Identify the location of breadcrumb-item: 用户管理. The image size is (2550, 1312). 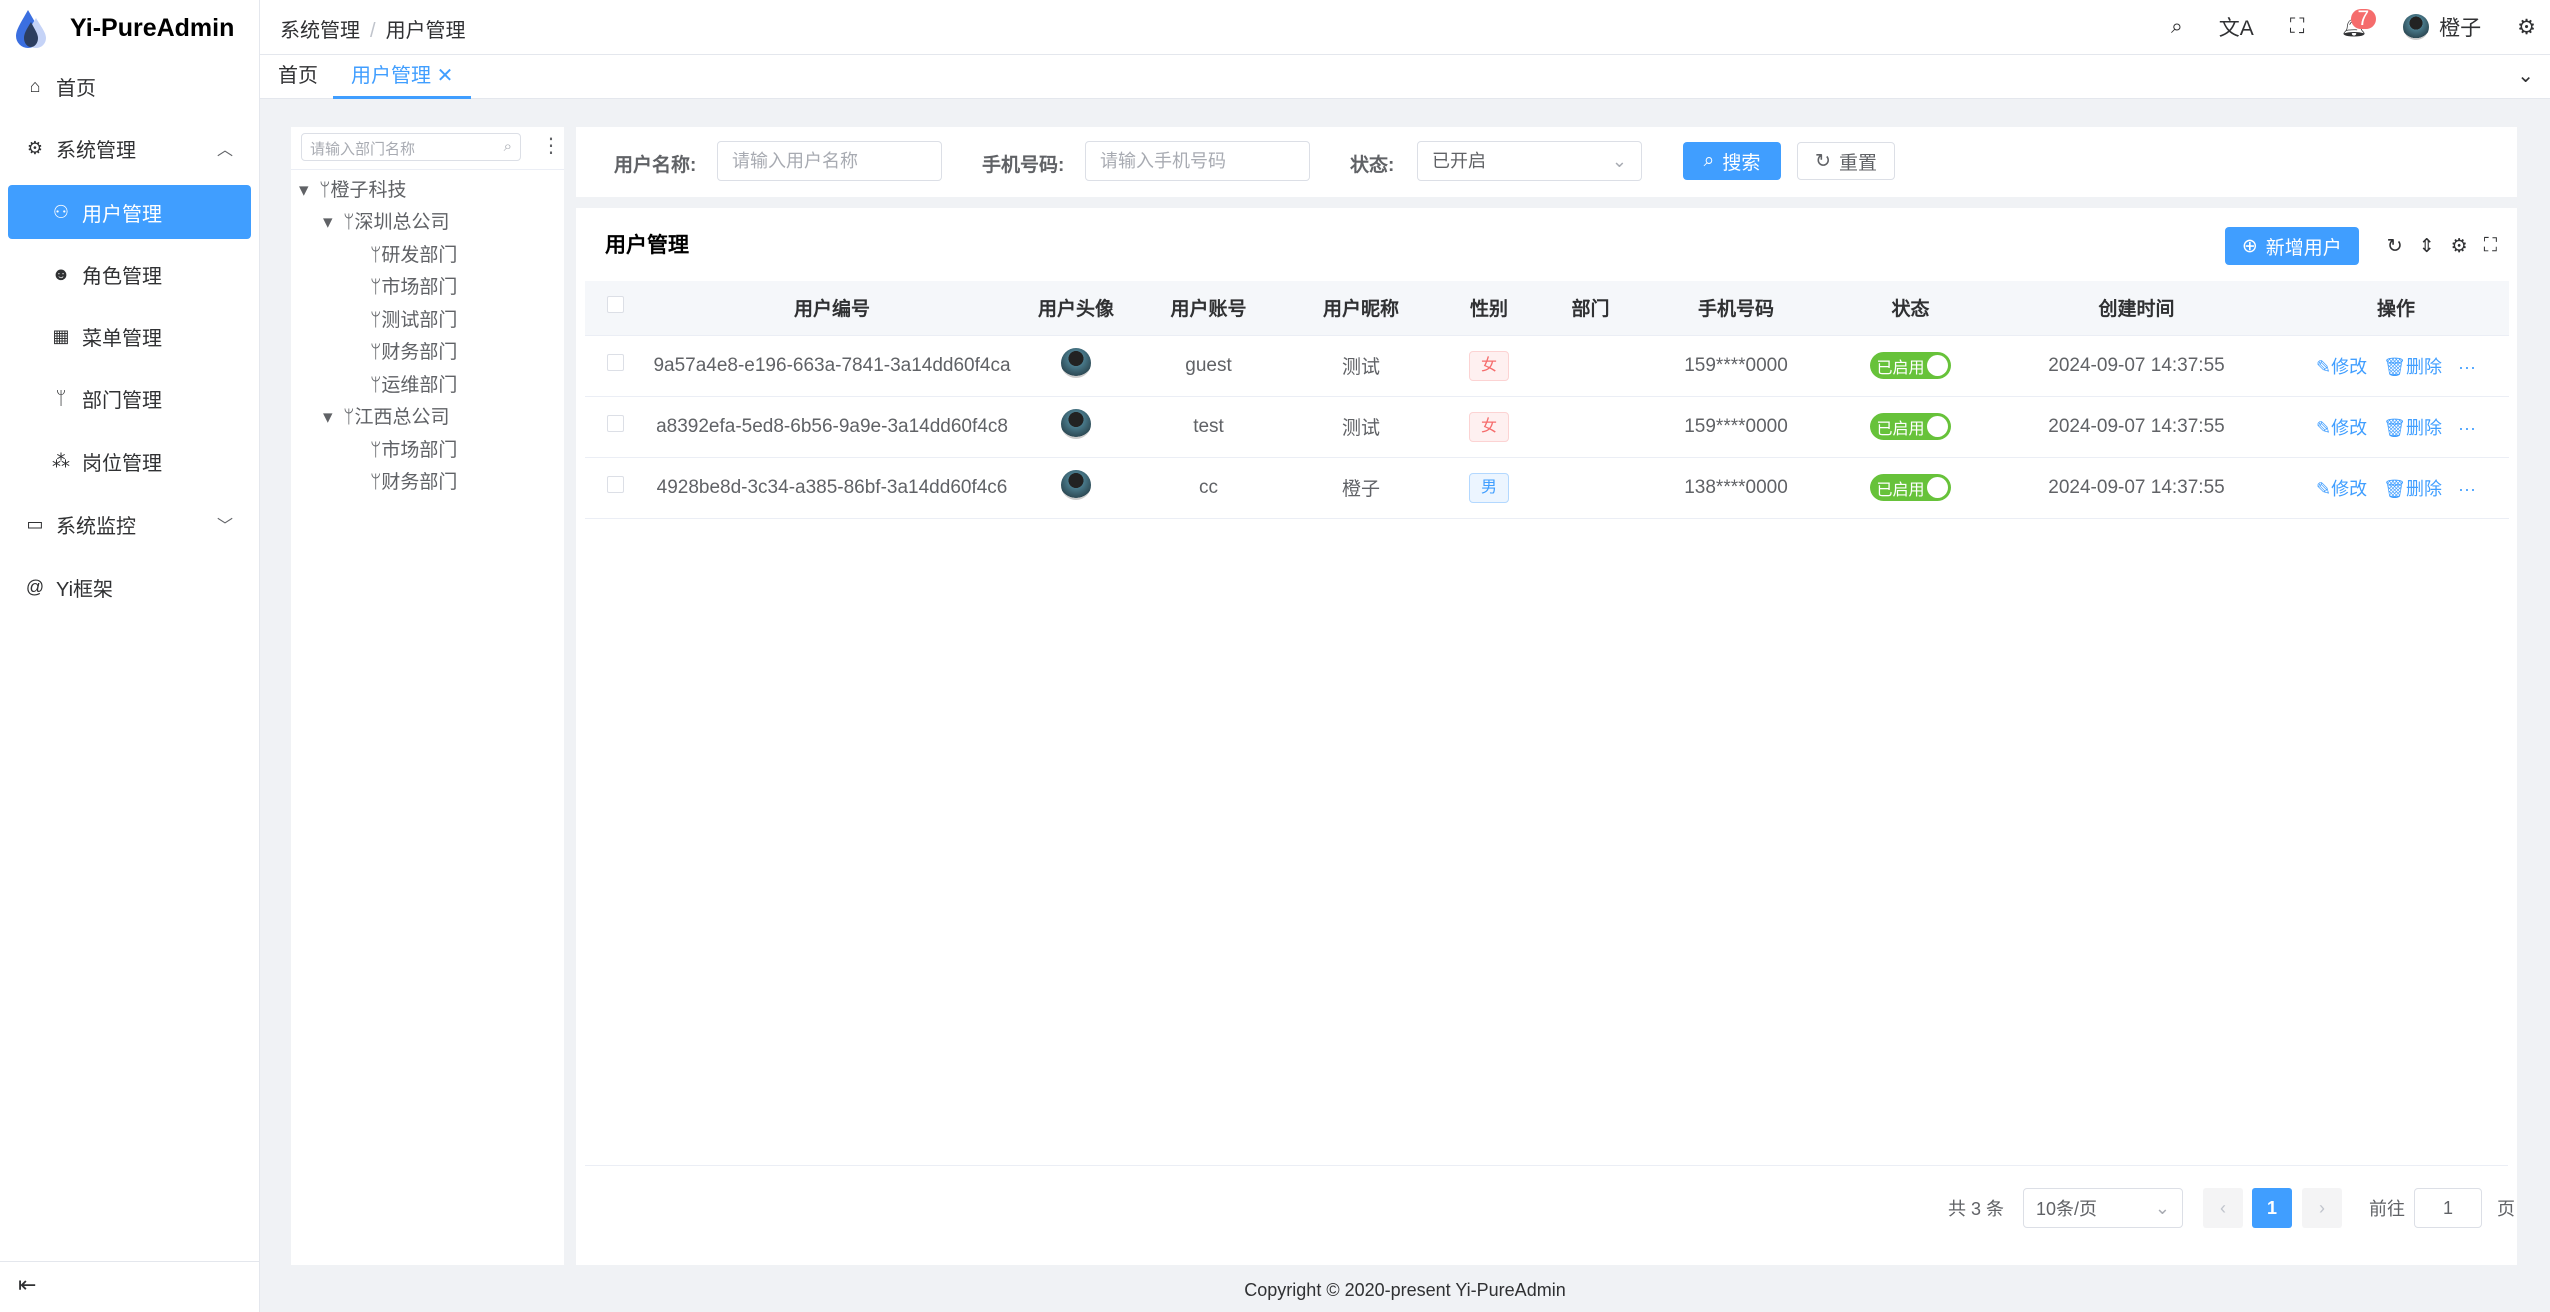
(425, 31).